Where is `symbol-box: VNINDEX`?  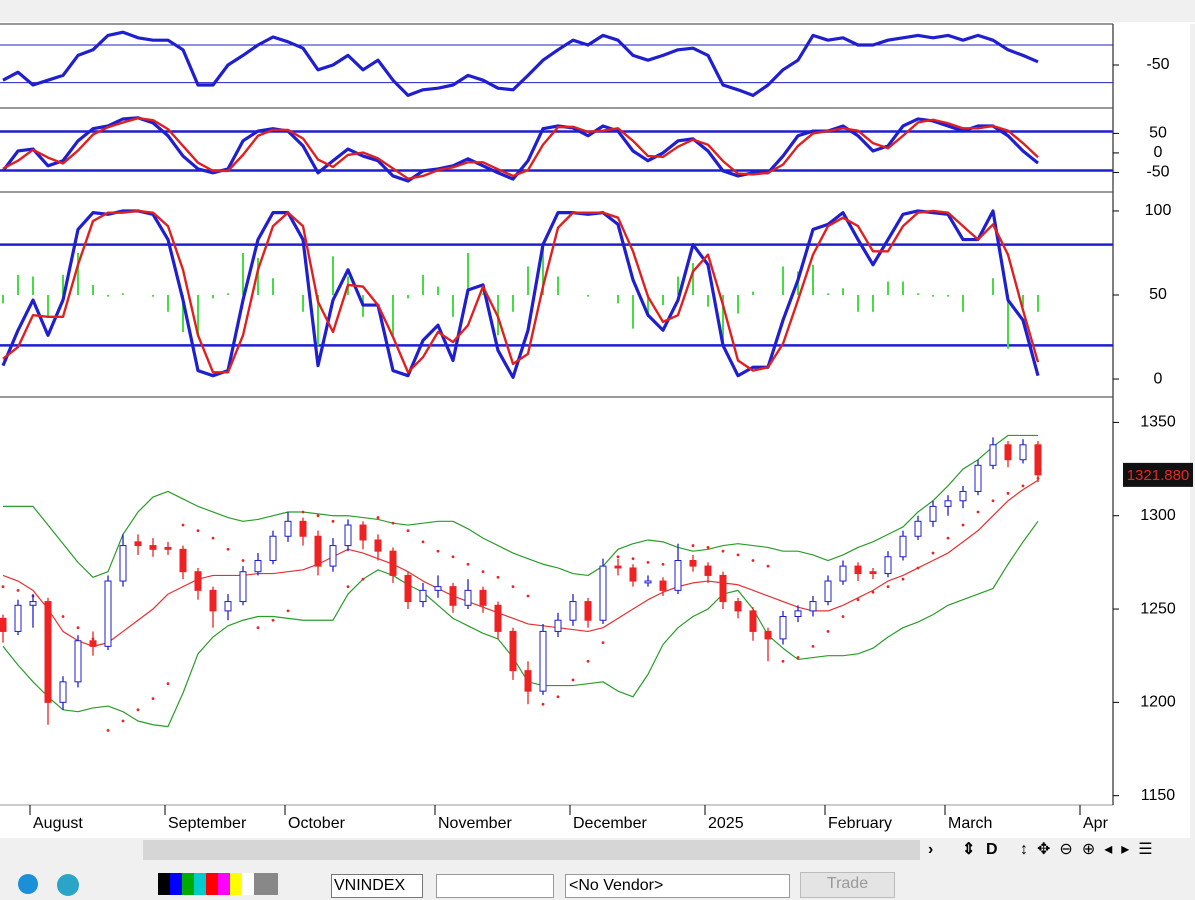 symbol-box: VNINDEX is located at coordinates (377, 886).